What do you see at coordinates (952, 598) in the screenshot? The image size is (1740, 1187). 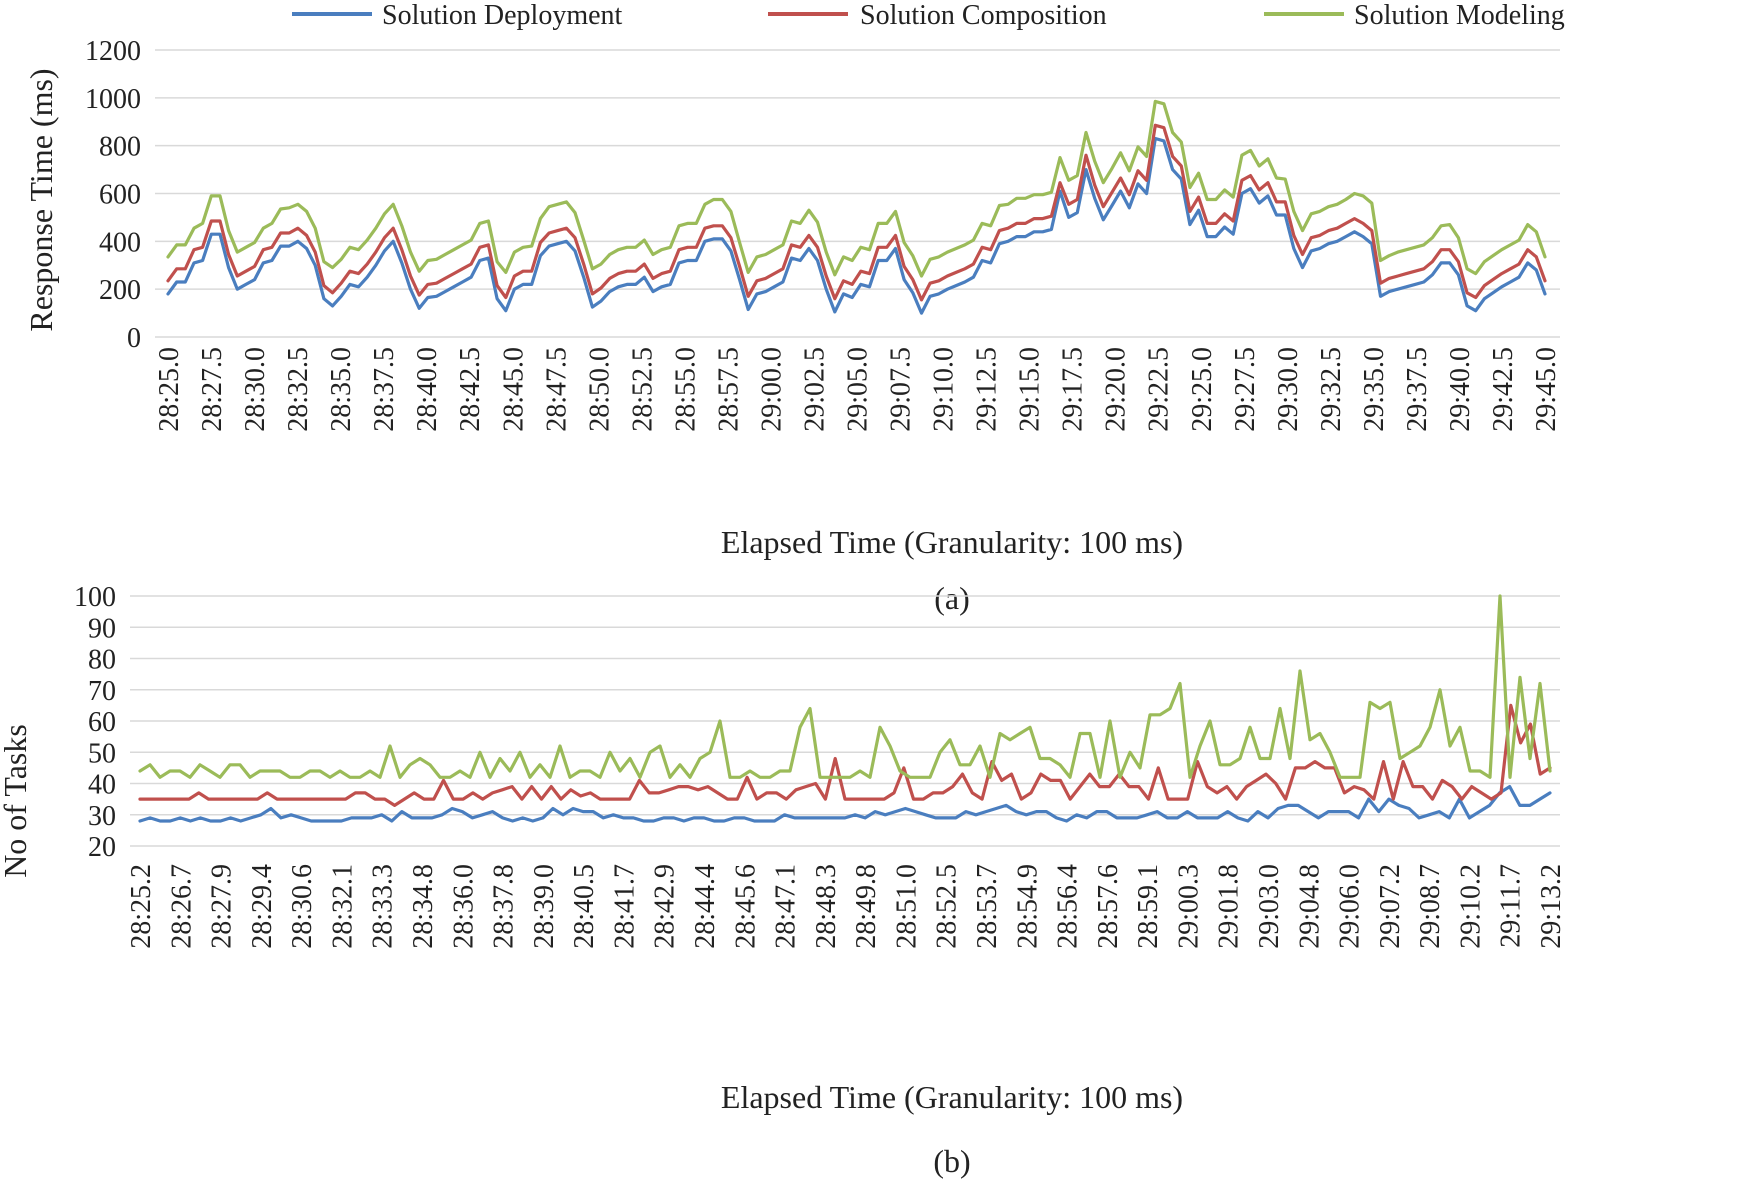 I see `chart-a-caption: (a)` at bounding box center [952, 598].